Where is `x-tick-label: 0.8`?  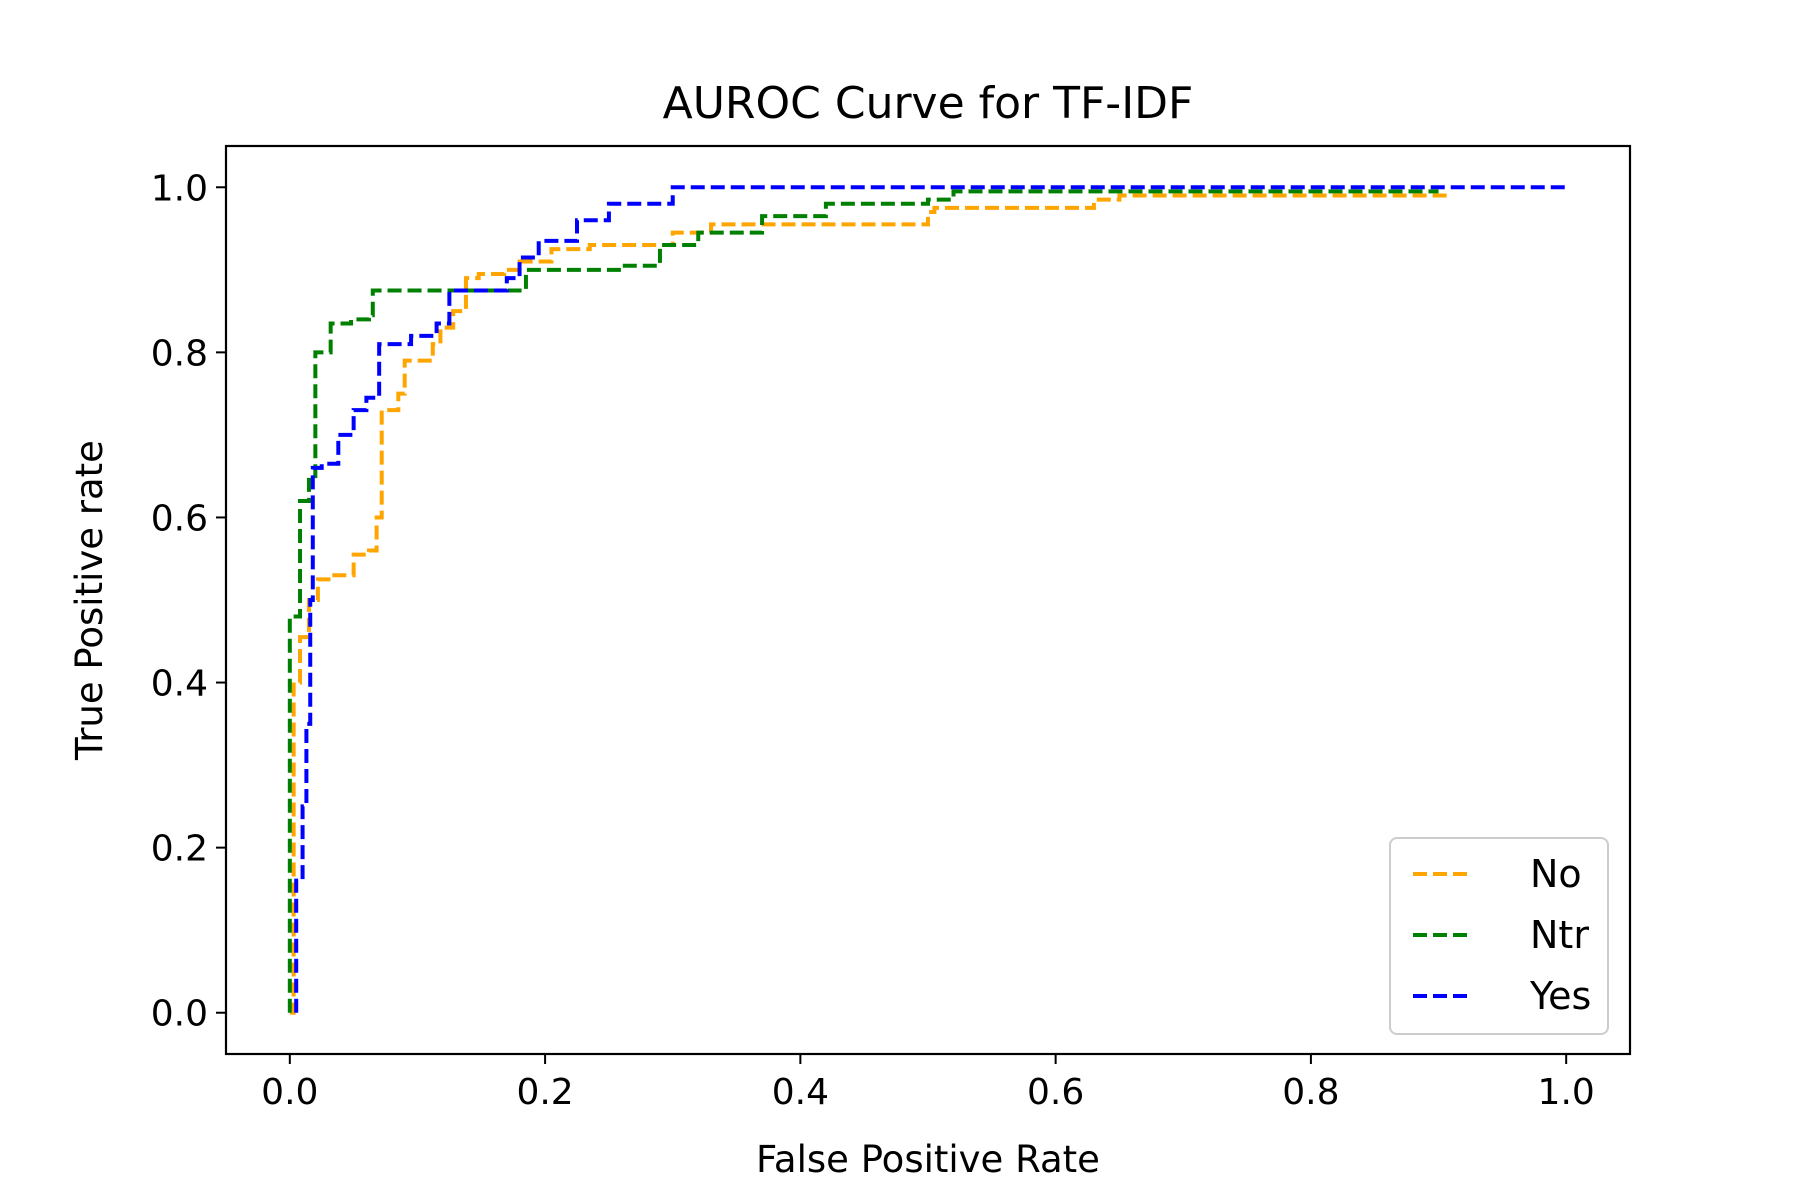
x-tick-label: 0.8 is located at coordinates (1310, 1092).